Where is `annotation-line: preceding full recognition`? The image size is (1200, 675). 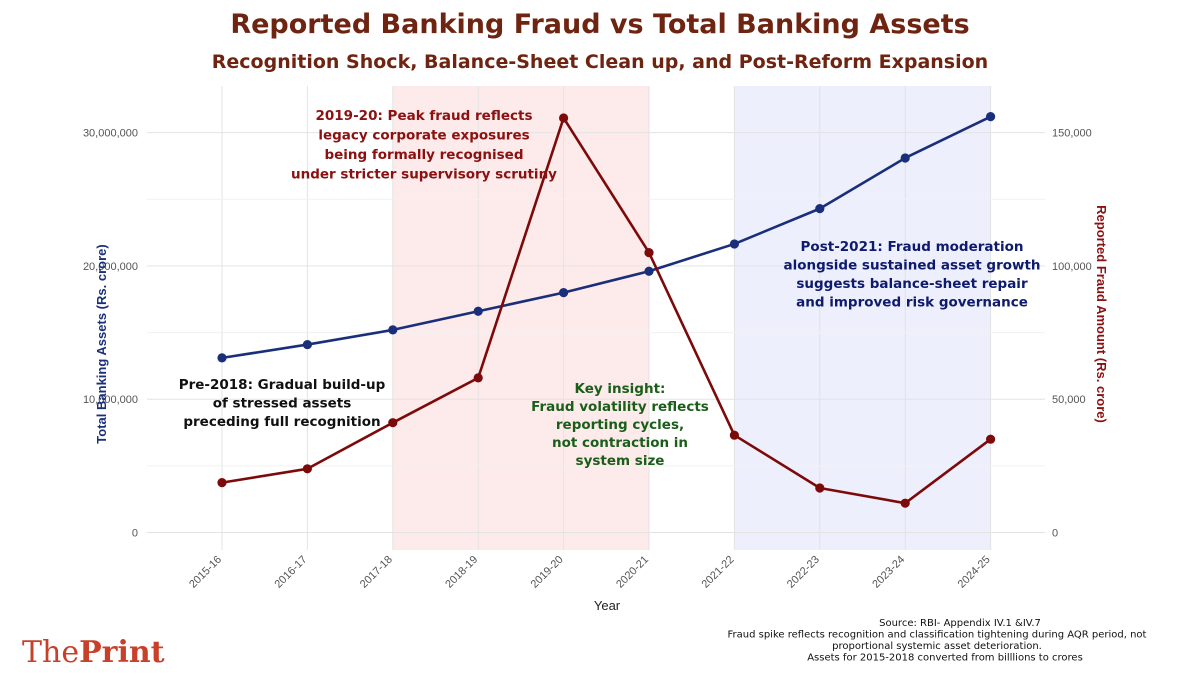 annotation-line: preceding full recognition is located at coordinates (281, 422).